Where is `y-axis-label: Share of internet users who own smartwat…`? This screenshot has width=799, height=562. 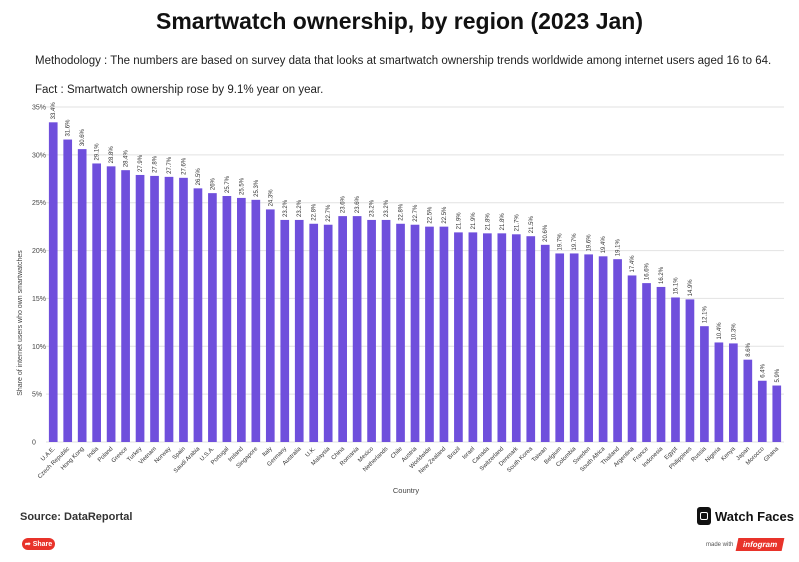
y-axis-label: Share of internet users who own smartwat… is located at coordinates (20, 323).